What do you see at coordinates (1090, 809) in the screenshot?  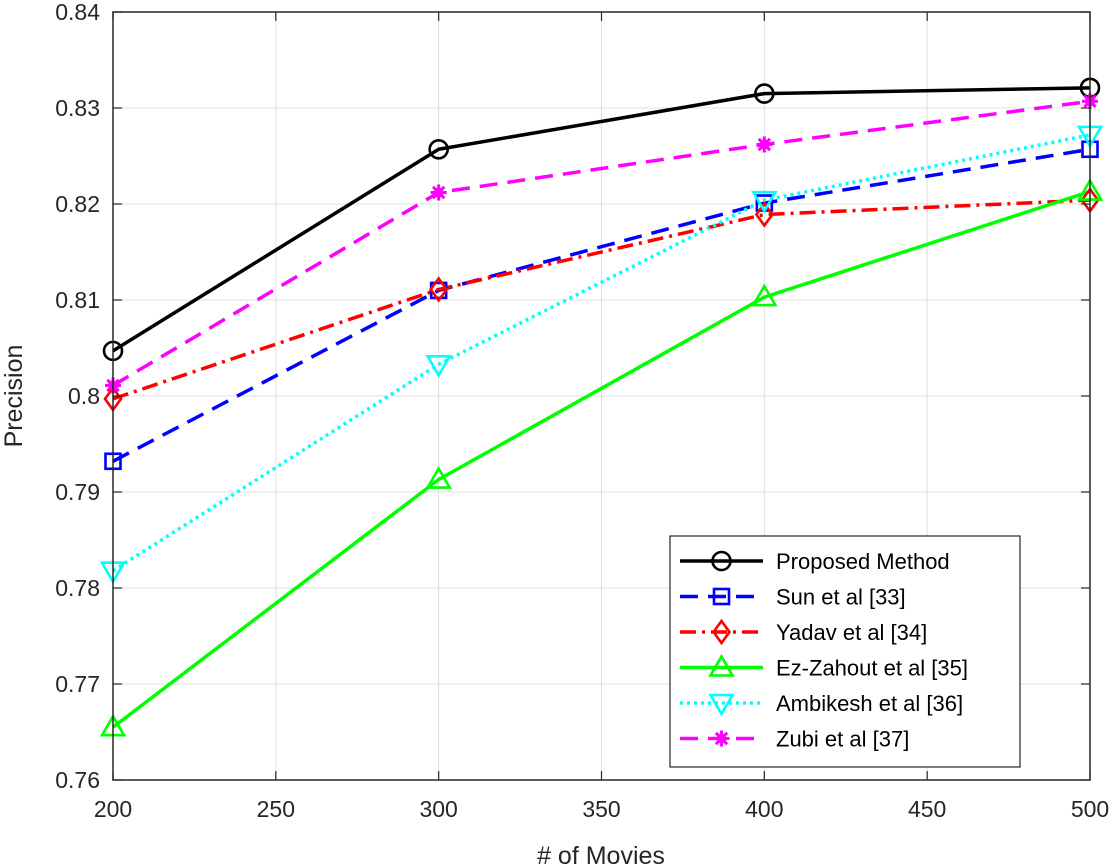 I see `x-tick-label: 500` at bounding box center [1090, 809].